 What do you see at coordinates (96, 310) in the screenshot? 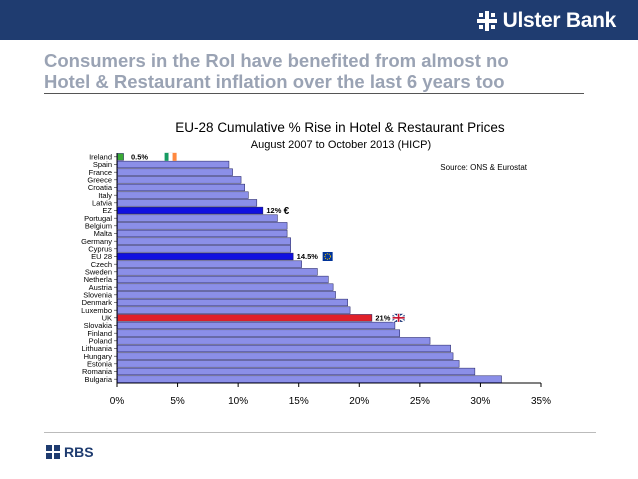
I see `category-label: Luxembo` at bounding box center [96, 310].